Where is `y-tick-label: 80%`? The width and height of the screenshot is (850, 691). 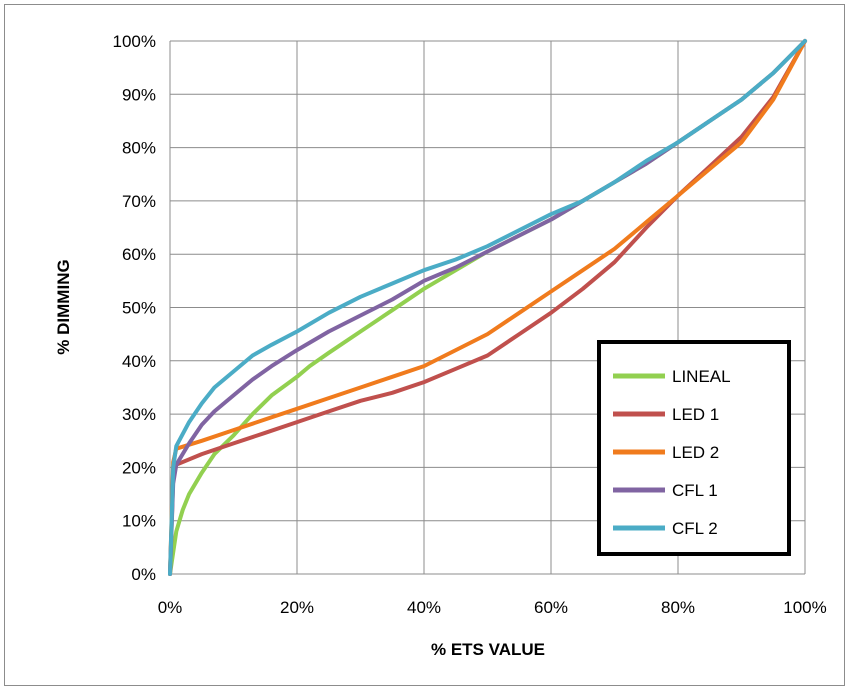
y-tick-label: 80% is located at coordinates (139, 148).